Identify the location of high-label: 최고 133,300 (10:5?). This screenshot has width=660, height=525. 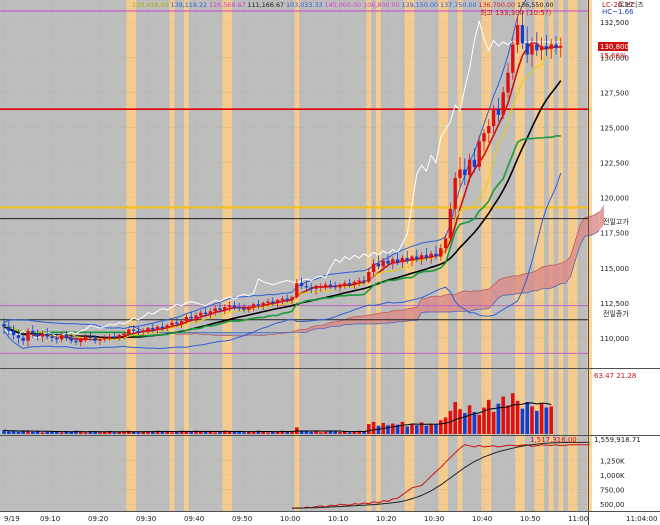
(515, 12).